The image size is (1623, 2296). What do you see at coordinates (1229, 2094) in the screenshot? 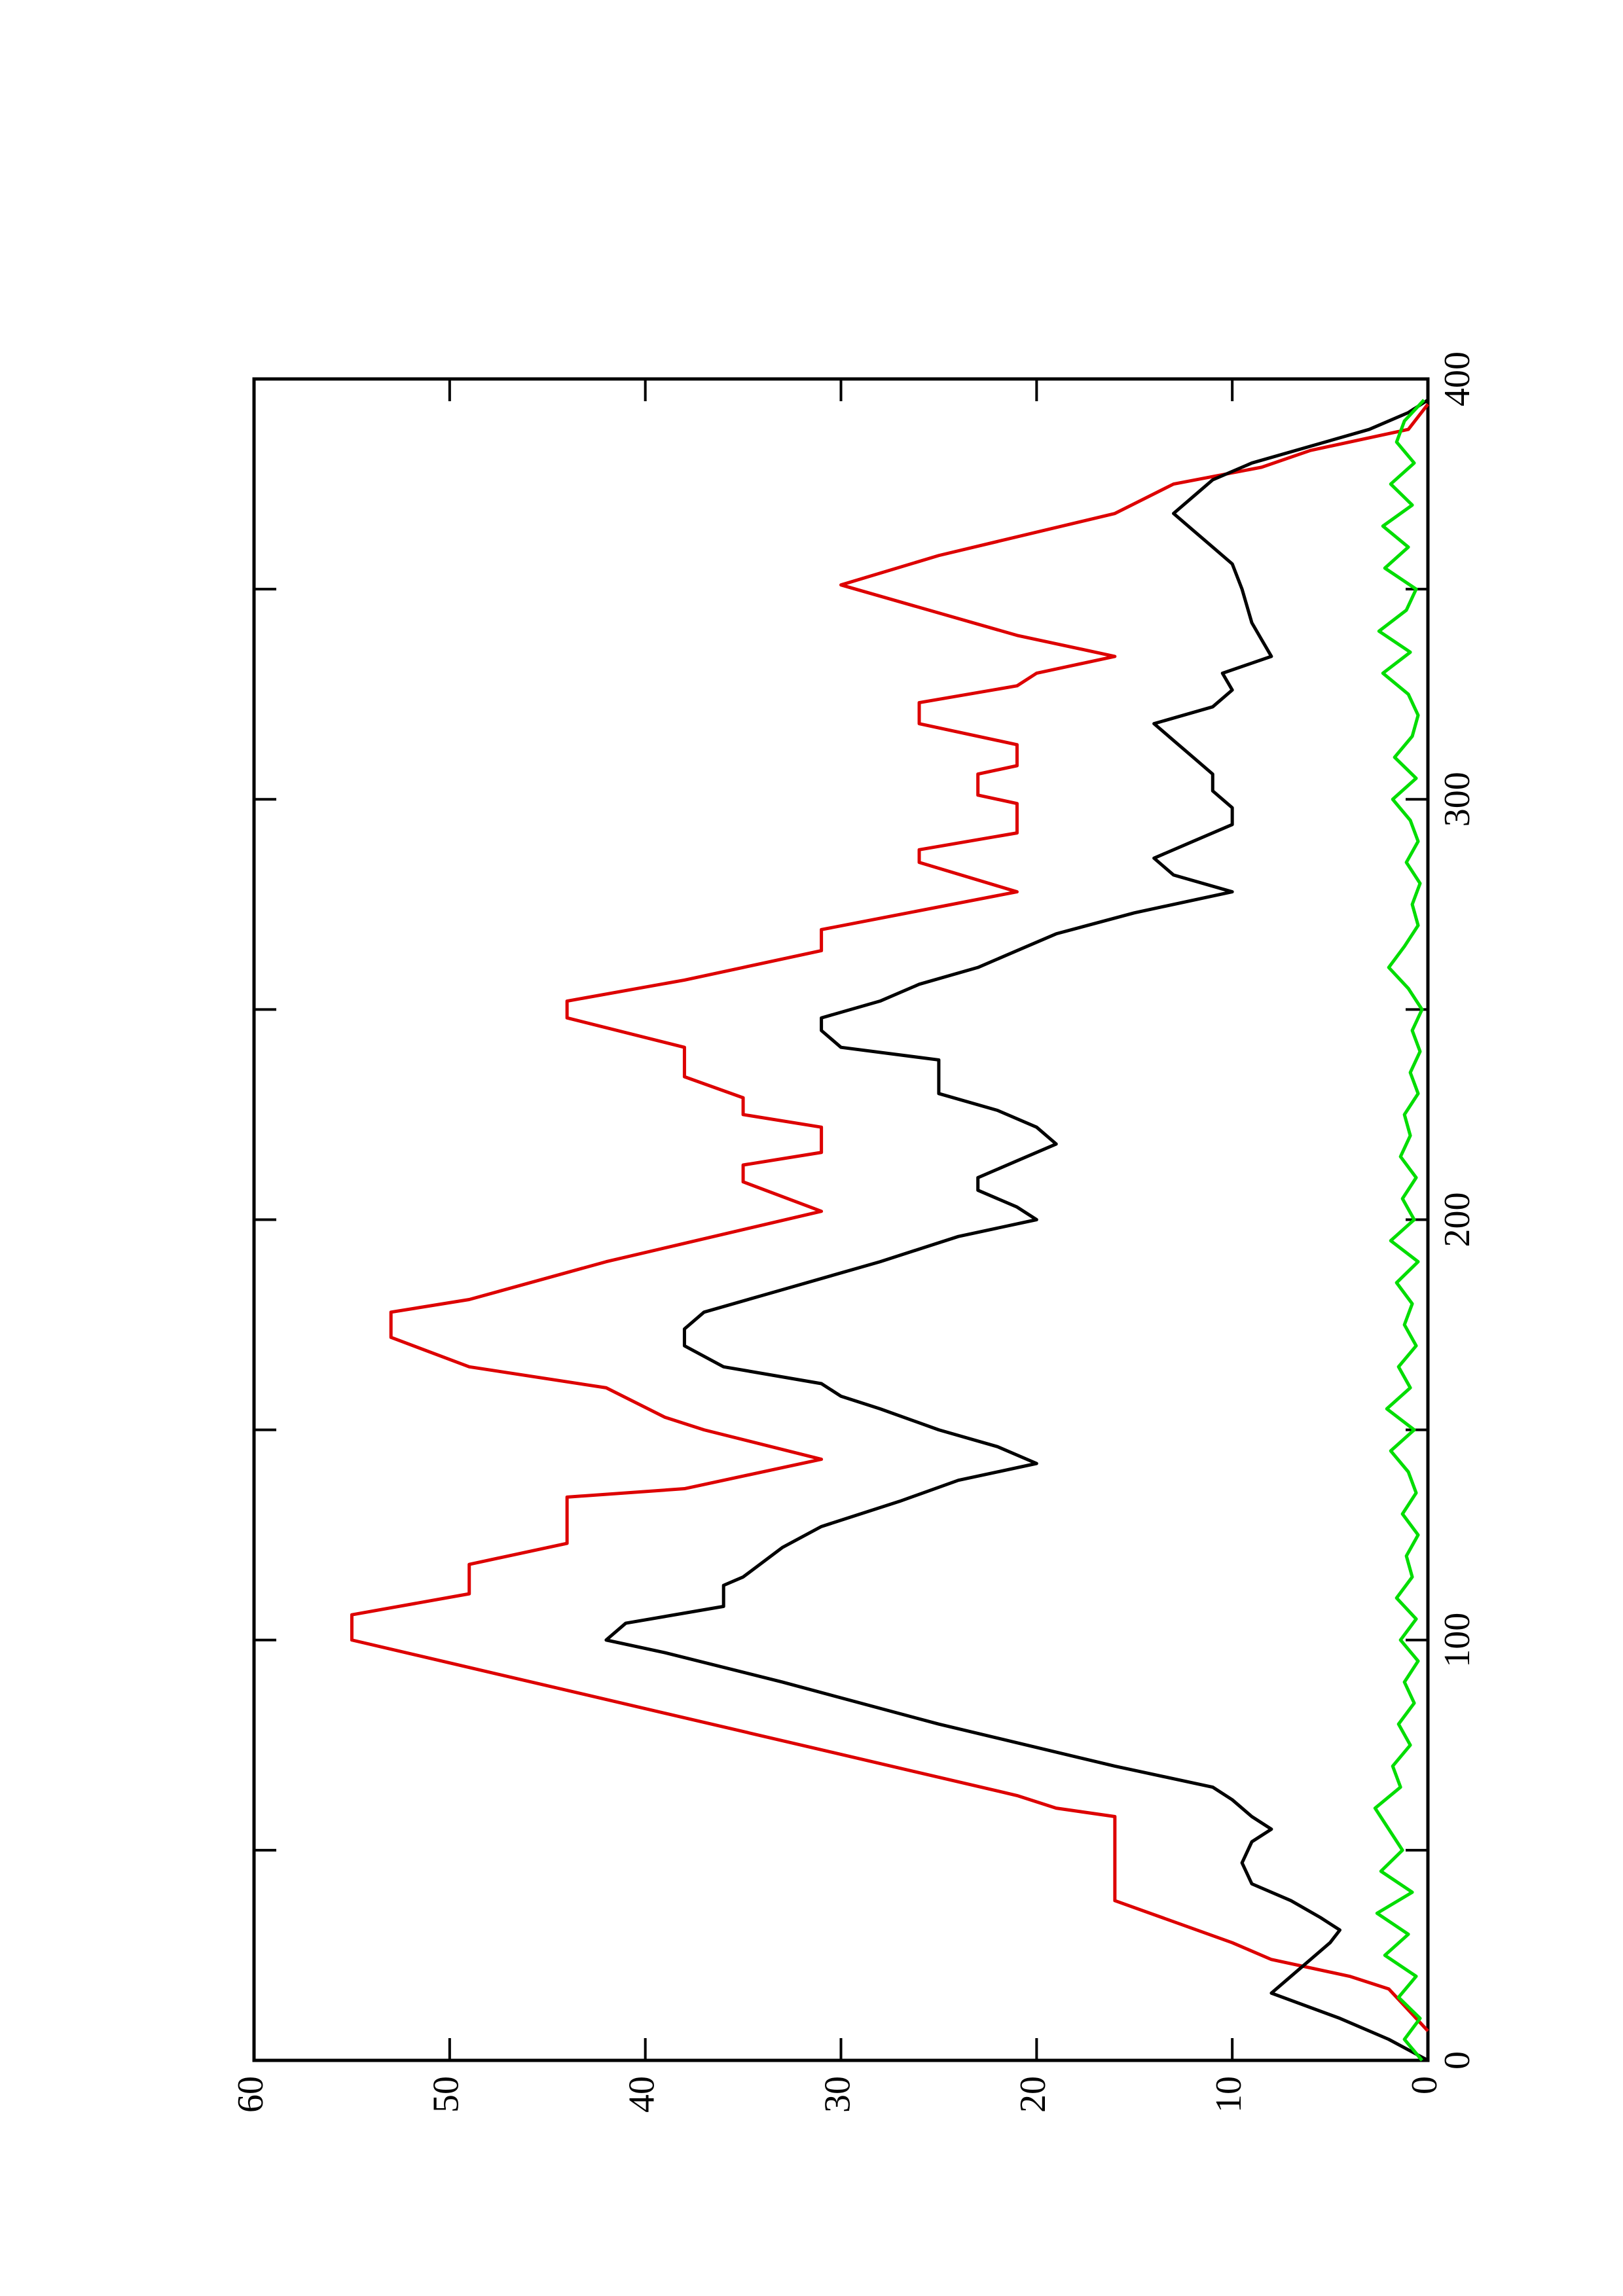
I see `y-tick-label: 10` at bounding box center [1229, 2094].